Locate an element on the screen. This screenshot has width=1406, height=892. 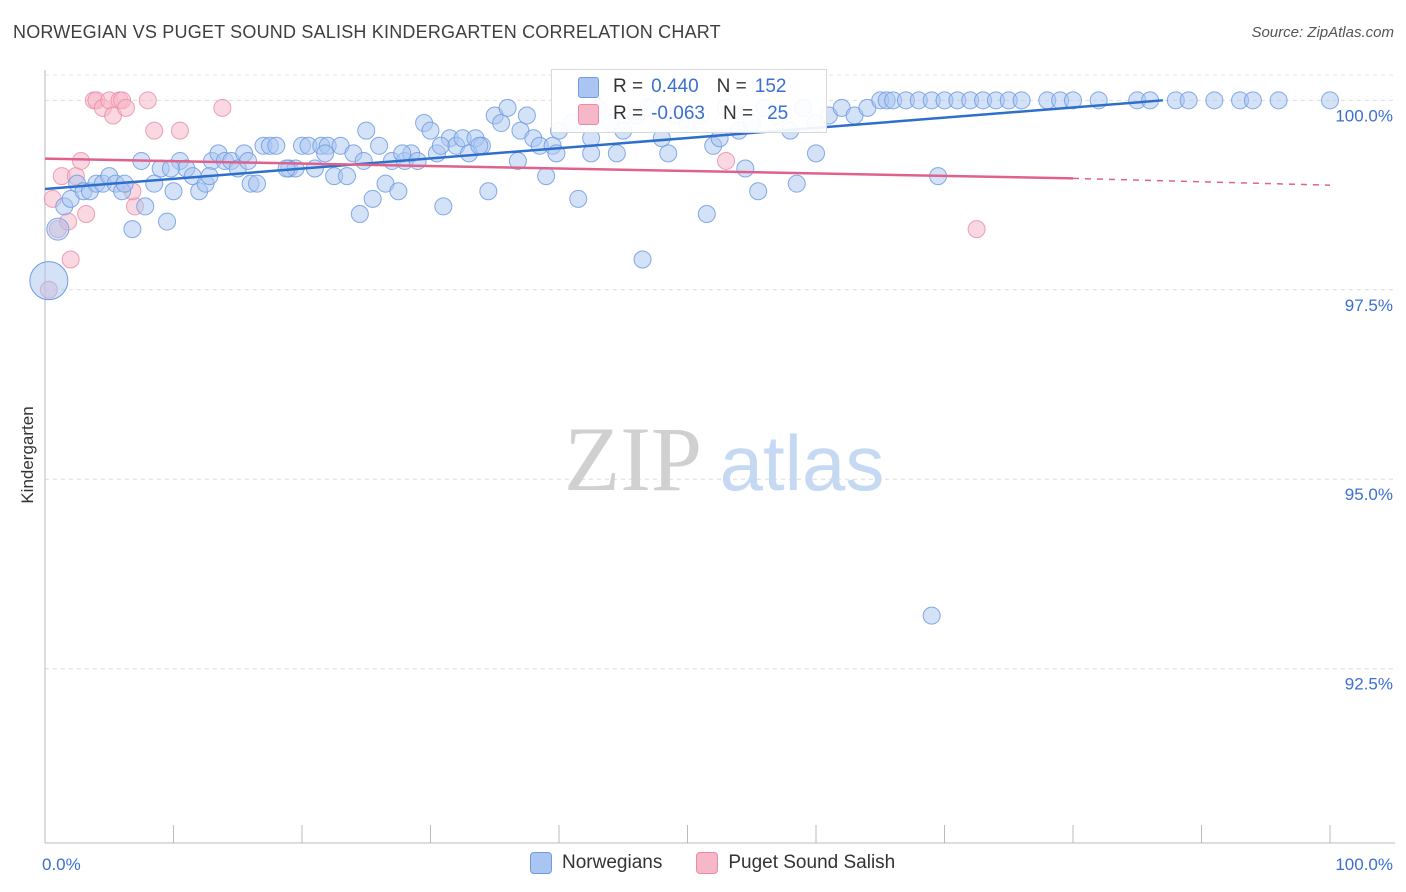
x-tick-label: 100.0% is located at coordinates (1364, 864).